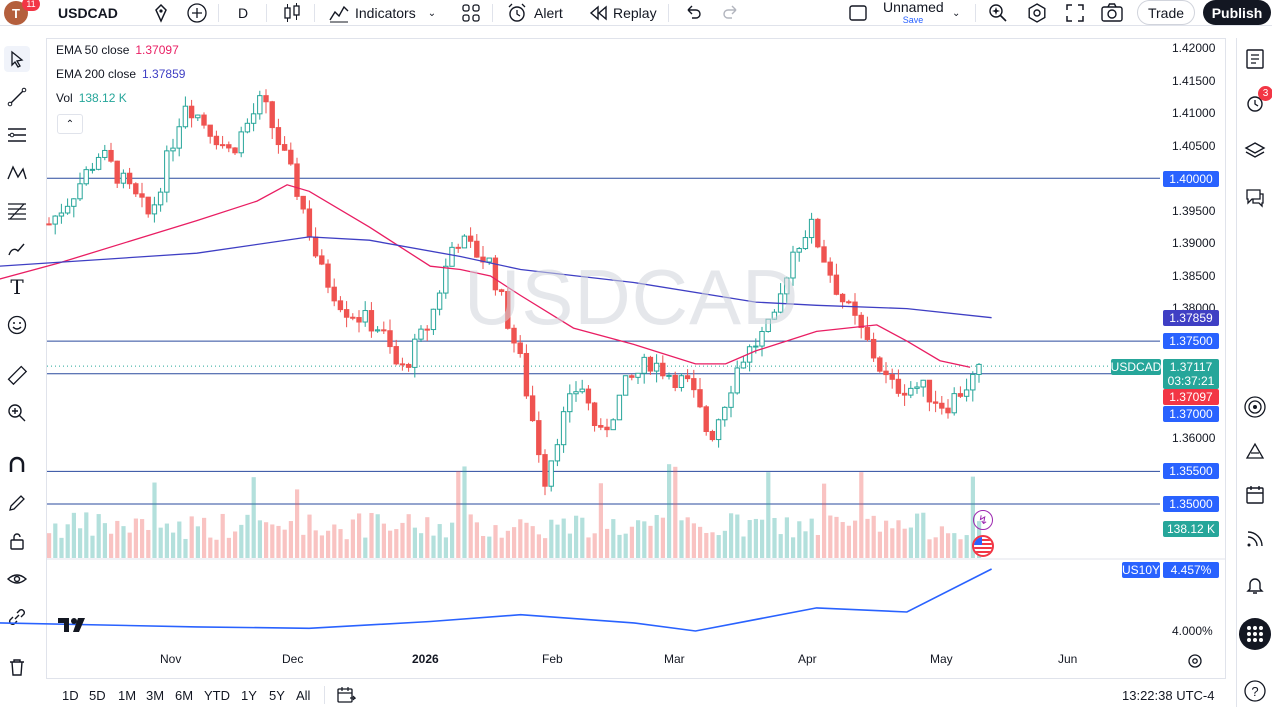 The width and height of the screenshot is (1272, 707). Describe the element at coordinates (1255, 59) in the screenshot. I see `watchlist-icon` at that location.